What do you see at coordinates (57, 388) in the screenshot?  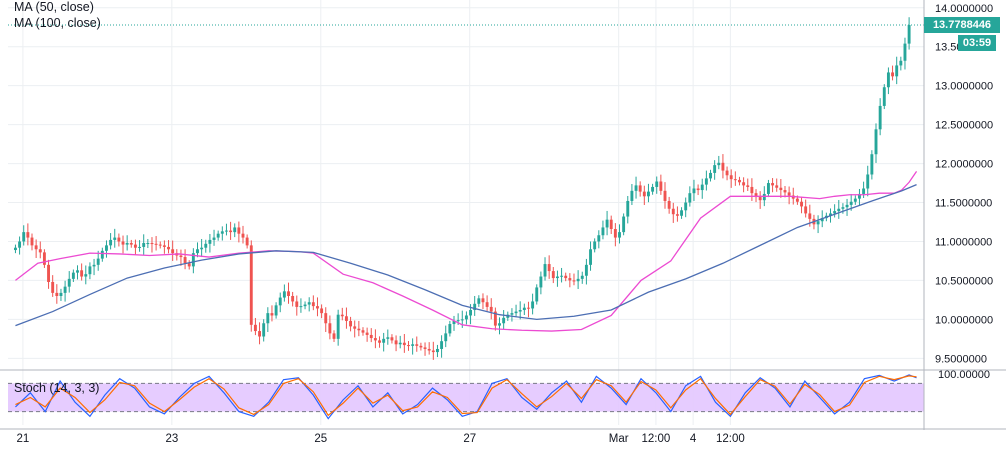 I see `legend-stoch: Stoch (14, 3, 3)` at bounding box center [57, 388].